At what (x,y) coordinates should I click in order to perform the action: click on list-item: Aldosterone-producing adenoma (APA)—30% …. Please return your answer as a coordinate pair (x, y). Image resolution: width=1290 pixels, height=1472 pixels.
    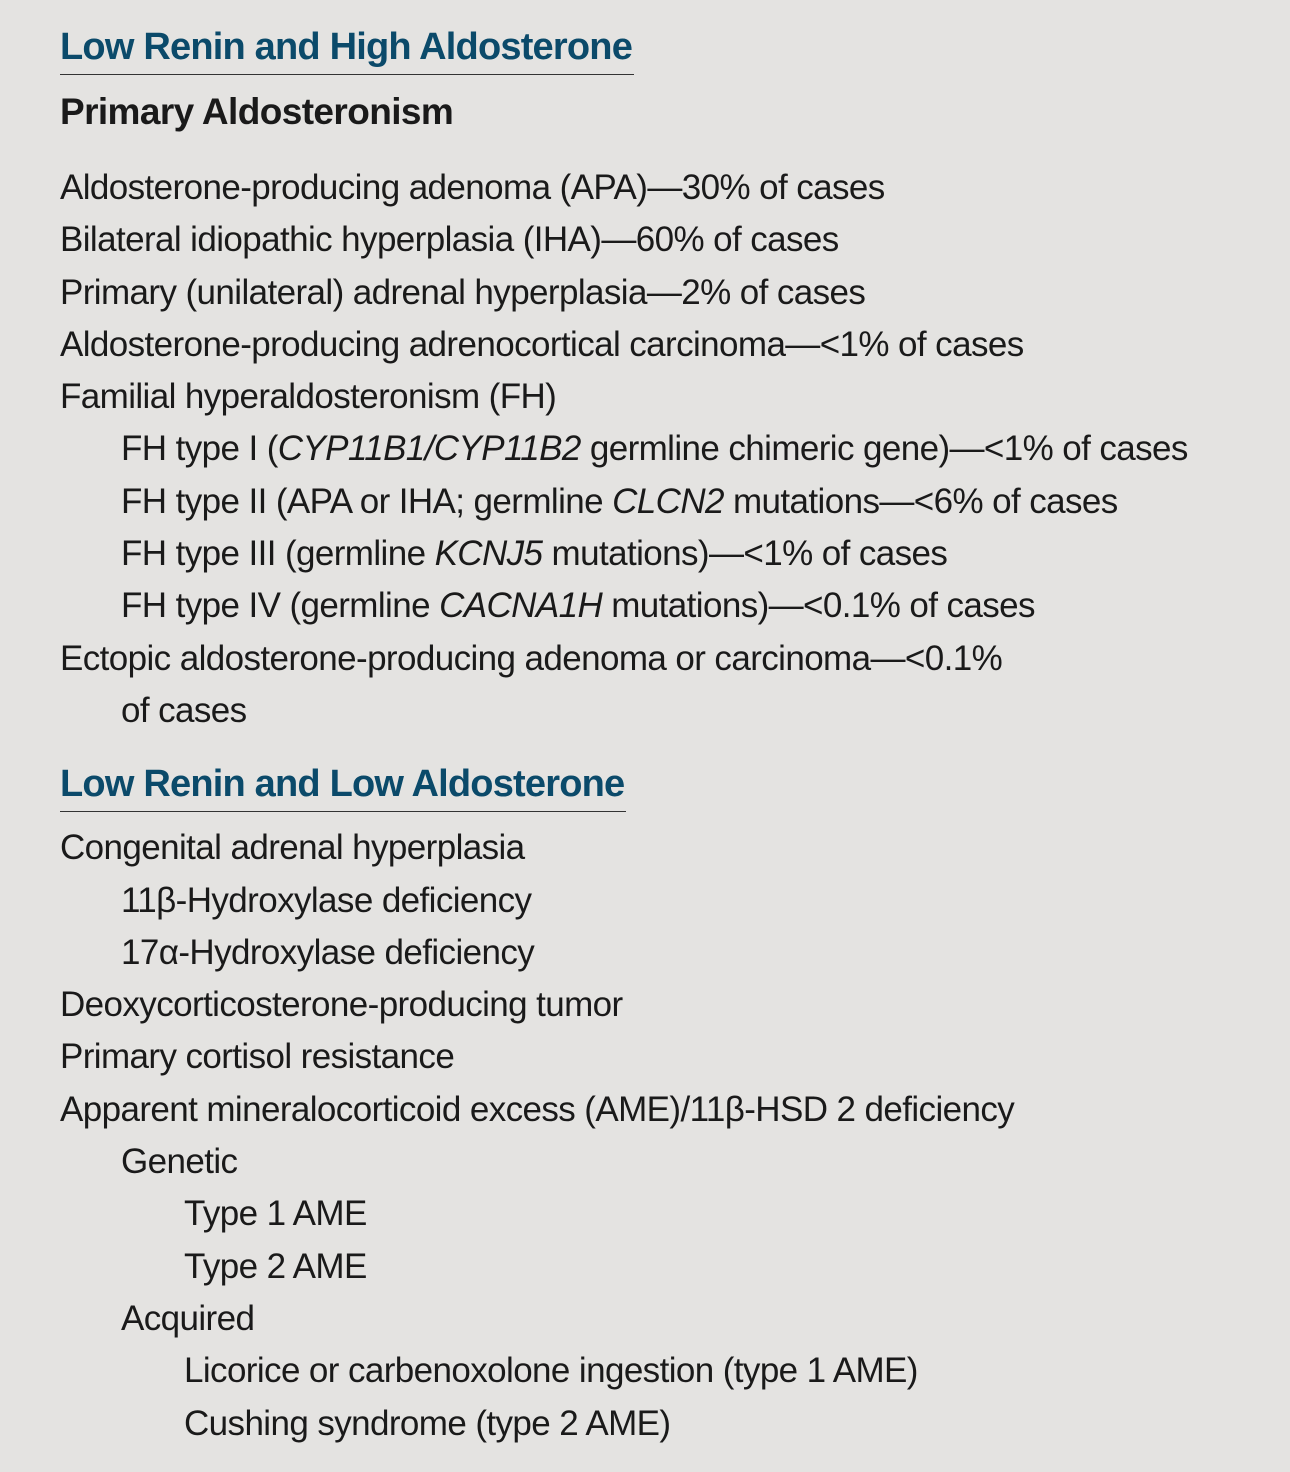
    Looking at the image, I should click on (472, 187).